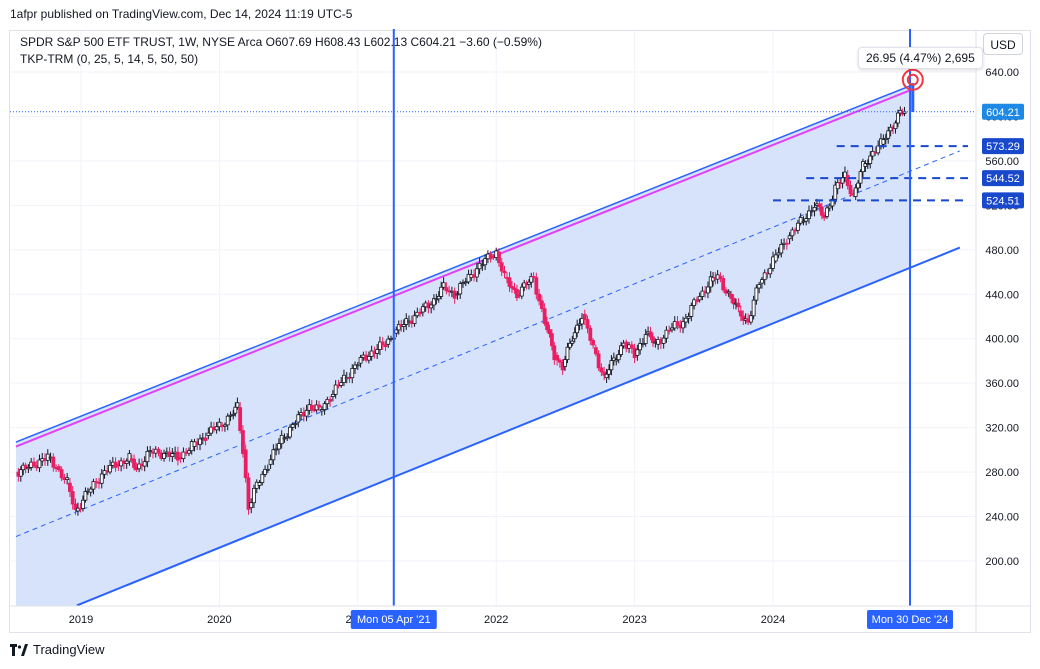  Describe the element at coordinates (773, 620) in the screenshot. I see `x-tick-label: 2024` at that location.